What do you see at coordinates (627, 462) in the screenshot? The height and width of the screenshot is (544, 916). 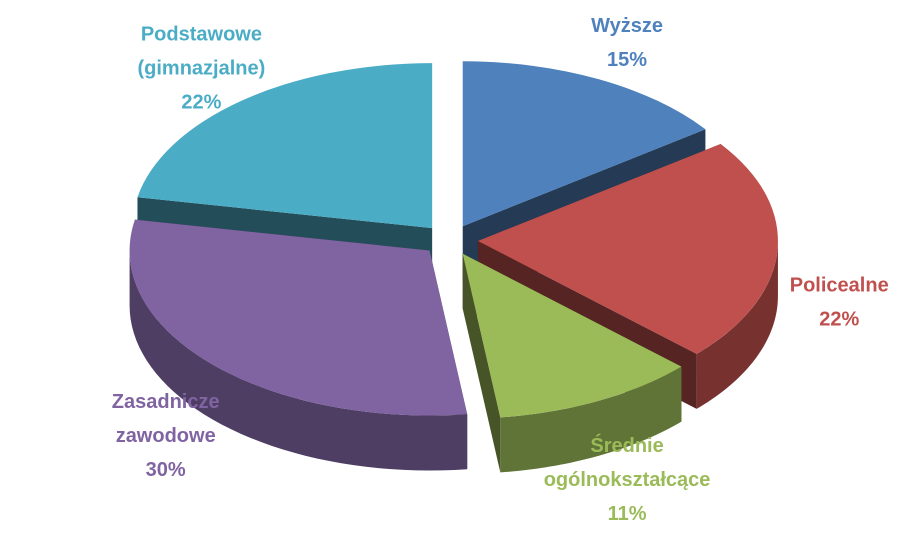 I see `category-label: Średnie ogólnokształcące` at bounding box center [627, 462].